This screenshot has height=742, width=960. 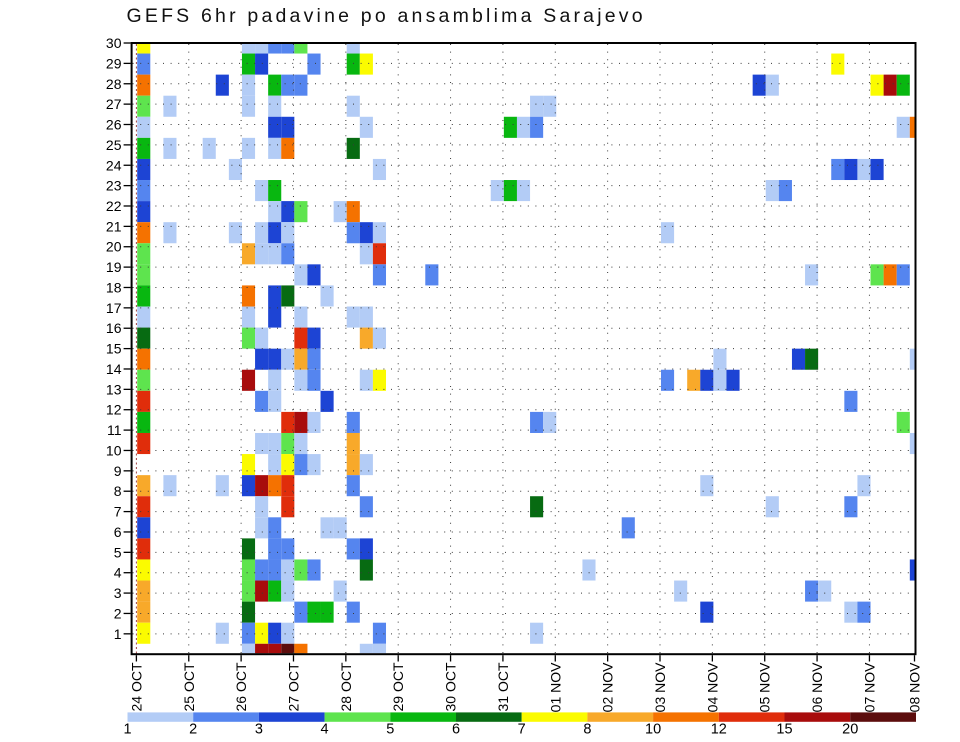 What do you see at coordinates (712, 687) in the screenshot?
I see `svg-text: 04 NOV` at bounding box center [712, 687].